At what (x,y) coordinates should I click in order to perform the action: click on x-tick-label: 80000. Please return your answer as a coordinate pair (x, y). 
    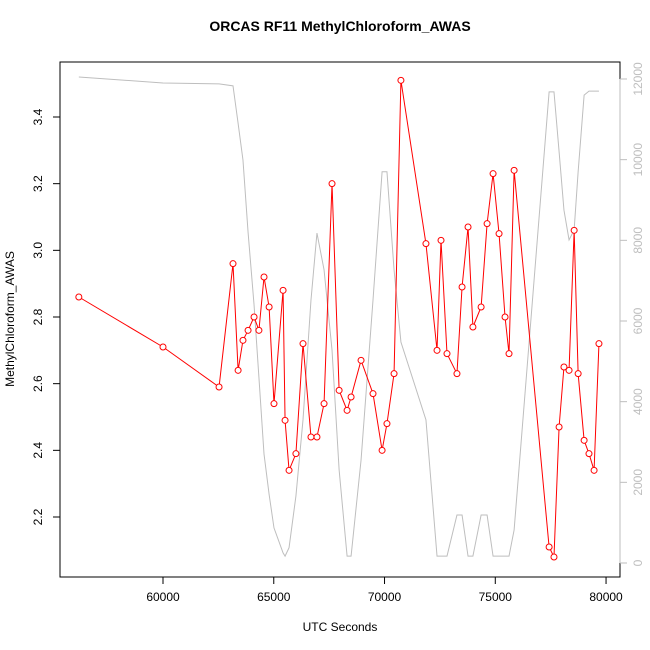
    Looking at the image, I should click on (606, 597).